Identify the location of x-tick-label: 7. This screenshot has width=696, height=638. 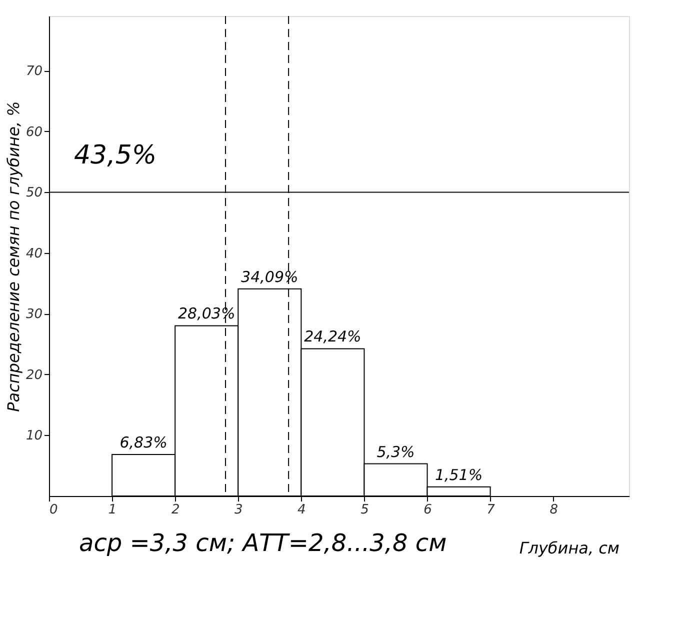
(491, 510).